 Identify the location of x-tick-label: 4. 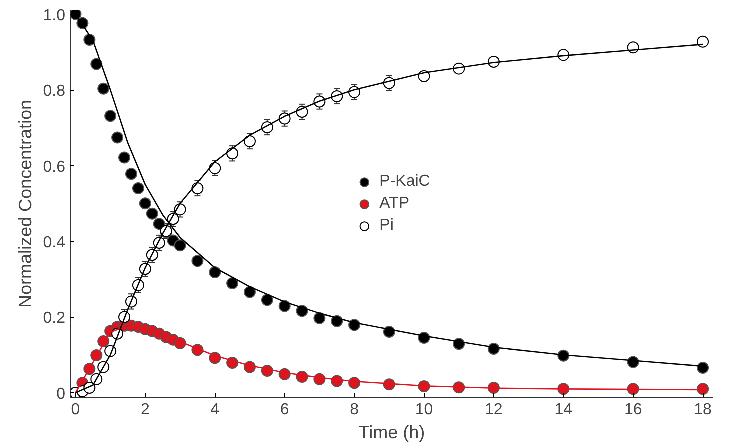
(215, 410).